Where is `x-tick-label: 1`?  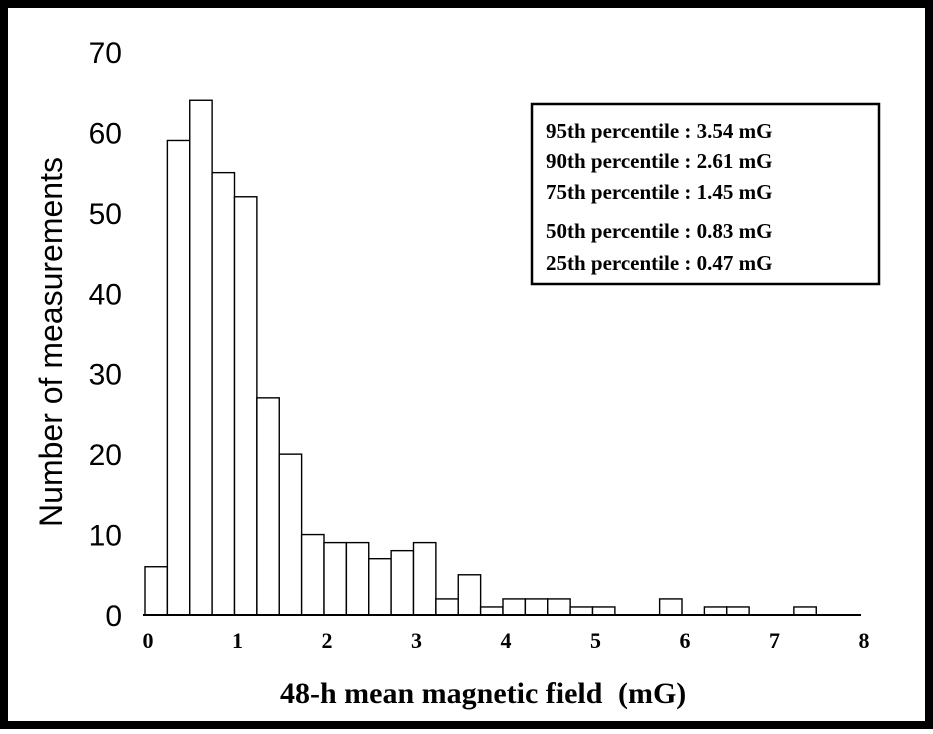
x-tick-label: 1 is located at coordinates (237, 640).